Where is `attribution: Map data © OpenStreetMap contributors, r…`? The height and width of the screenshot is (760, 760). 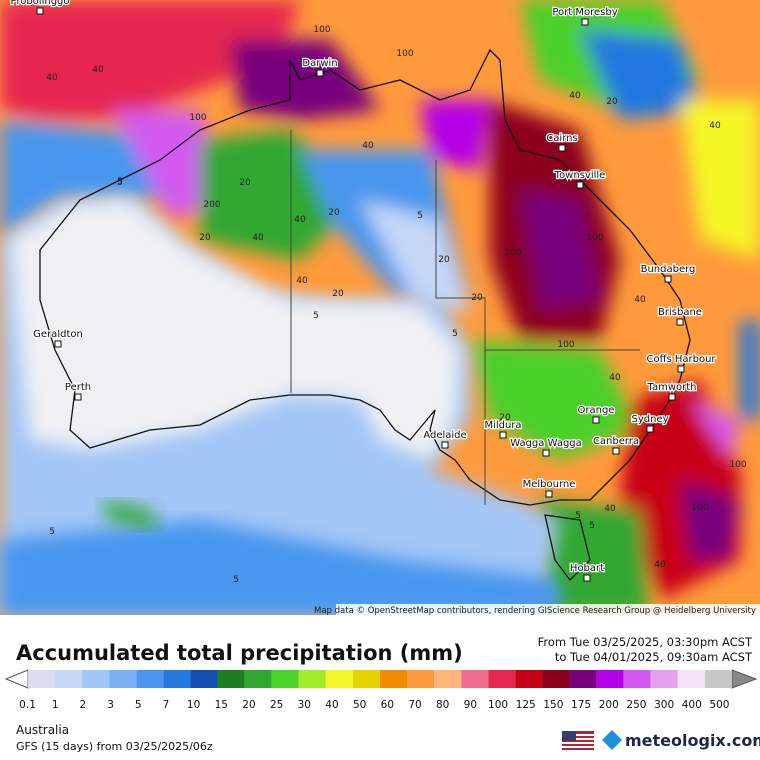
attribution: Map data © OpenStreetMap contributors, r… is located at coordinates (535, 611).